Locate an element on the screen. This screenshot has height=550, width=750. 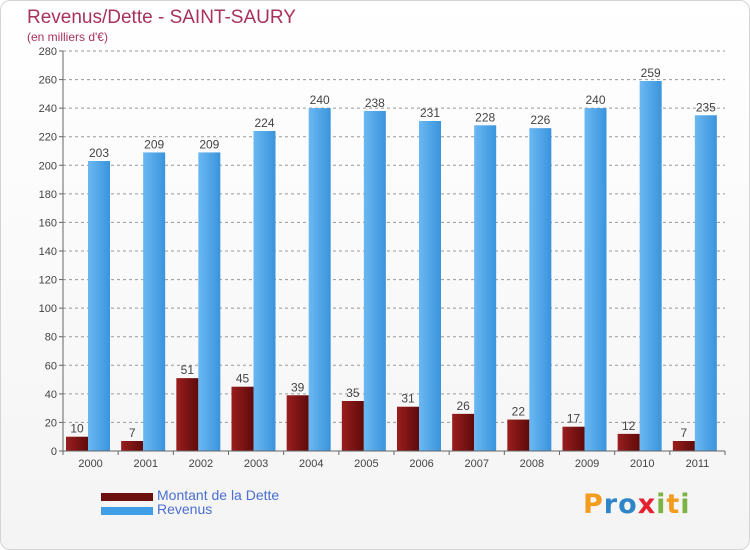
debt-value-label: 35 is located at coordinates (353, 393).